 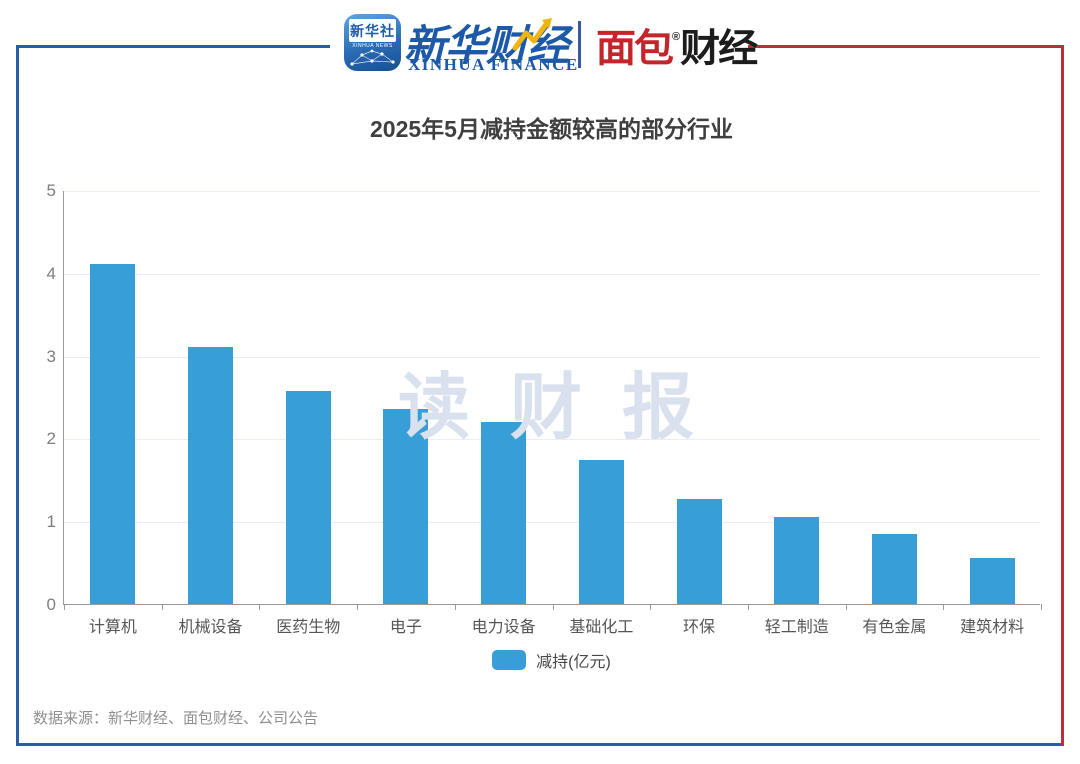 I want to click on legend: 减持(亿元), so click(x=551, y=660).